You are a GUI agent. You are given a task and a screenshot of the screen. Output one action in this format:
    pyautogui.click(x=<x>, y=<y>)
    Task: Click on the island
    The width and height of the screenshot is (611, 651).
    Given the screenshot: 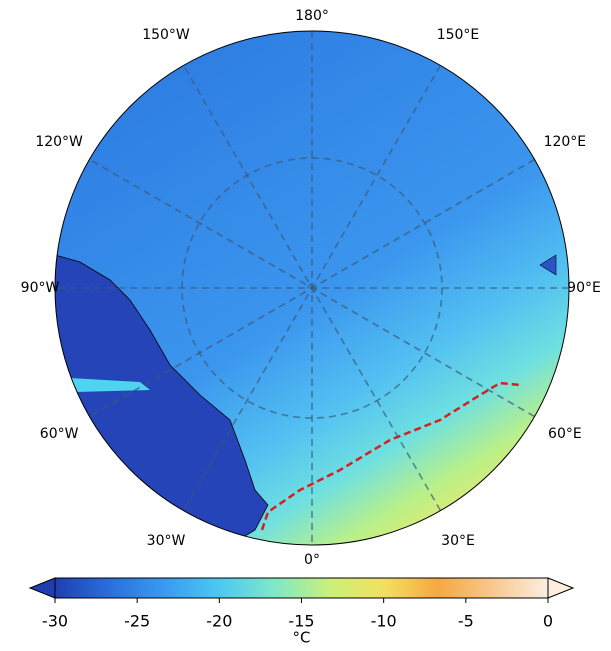 What is the action you would take?
    pyautogui.click(x=548, y=265)
    